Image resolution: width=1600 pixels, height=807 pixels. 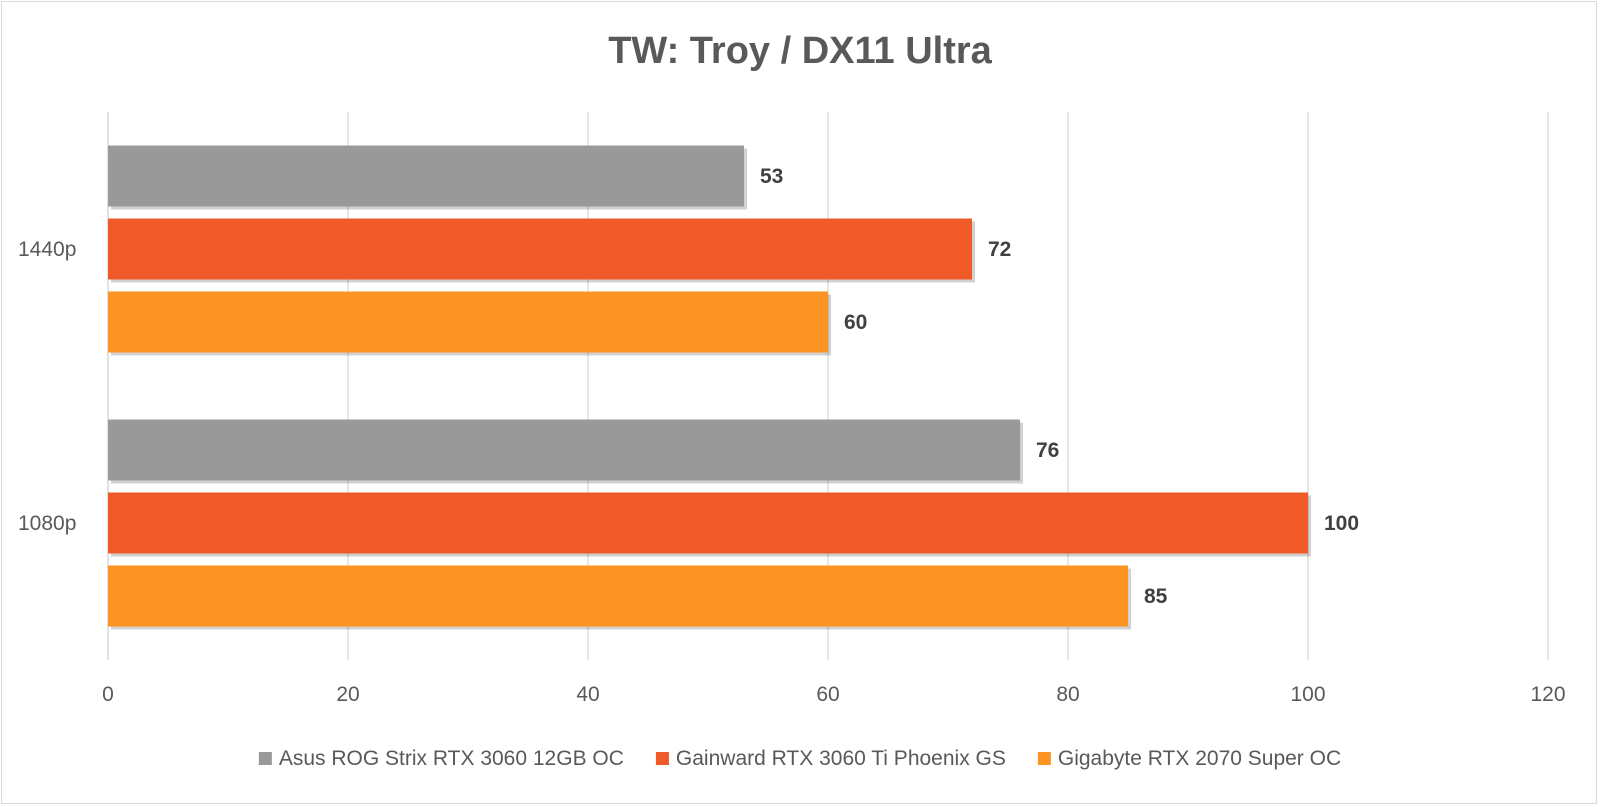 What do you see at coordinates (999, 249) in the screenshot?
I see `data-label: 72` at bounding box center [999, 249].